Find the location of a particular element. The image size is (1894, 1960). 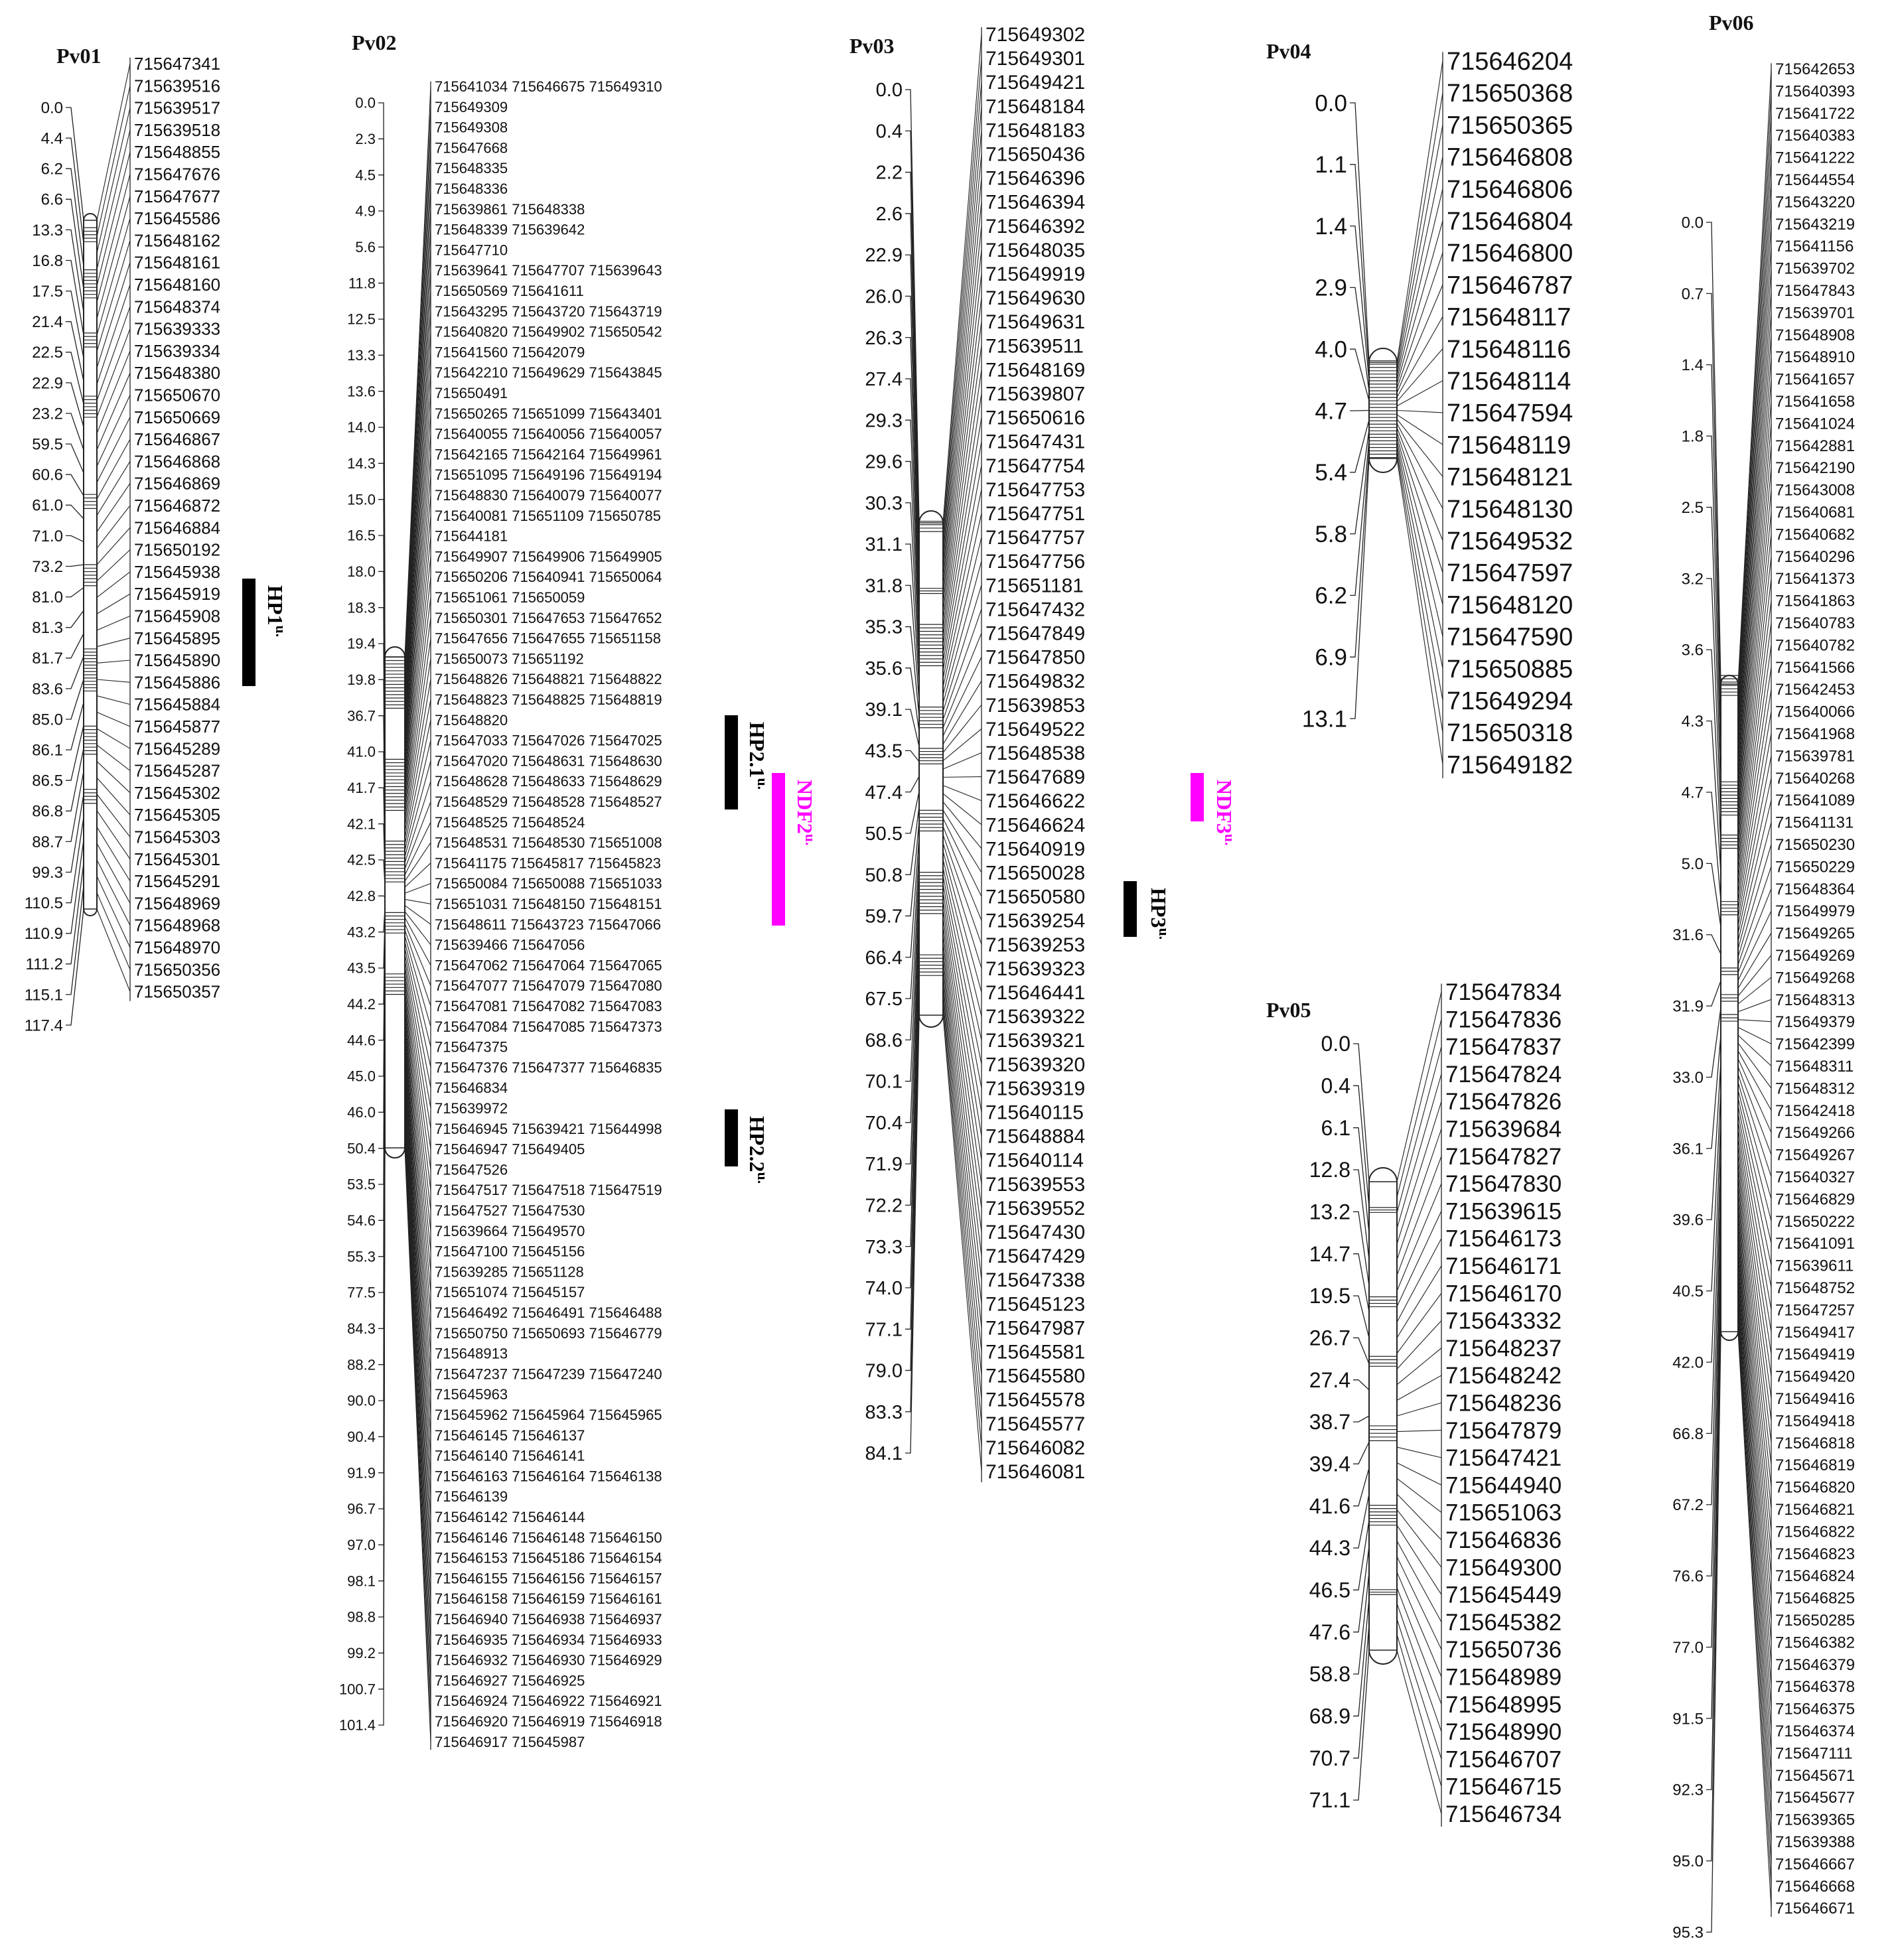

position-label: 1.1 is located at coordinates (1331, 165).